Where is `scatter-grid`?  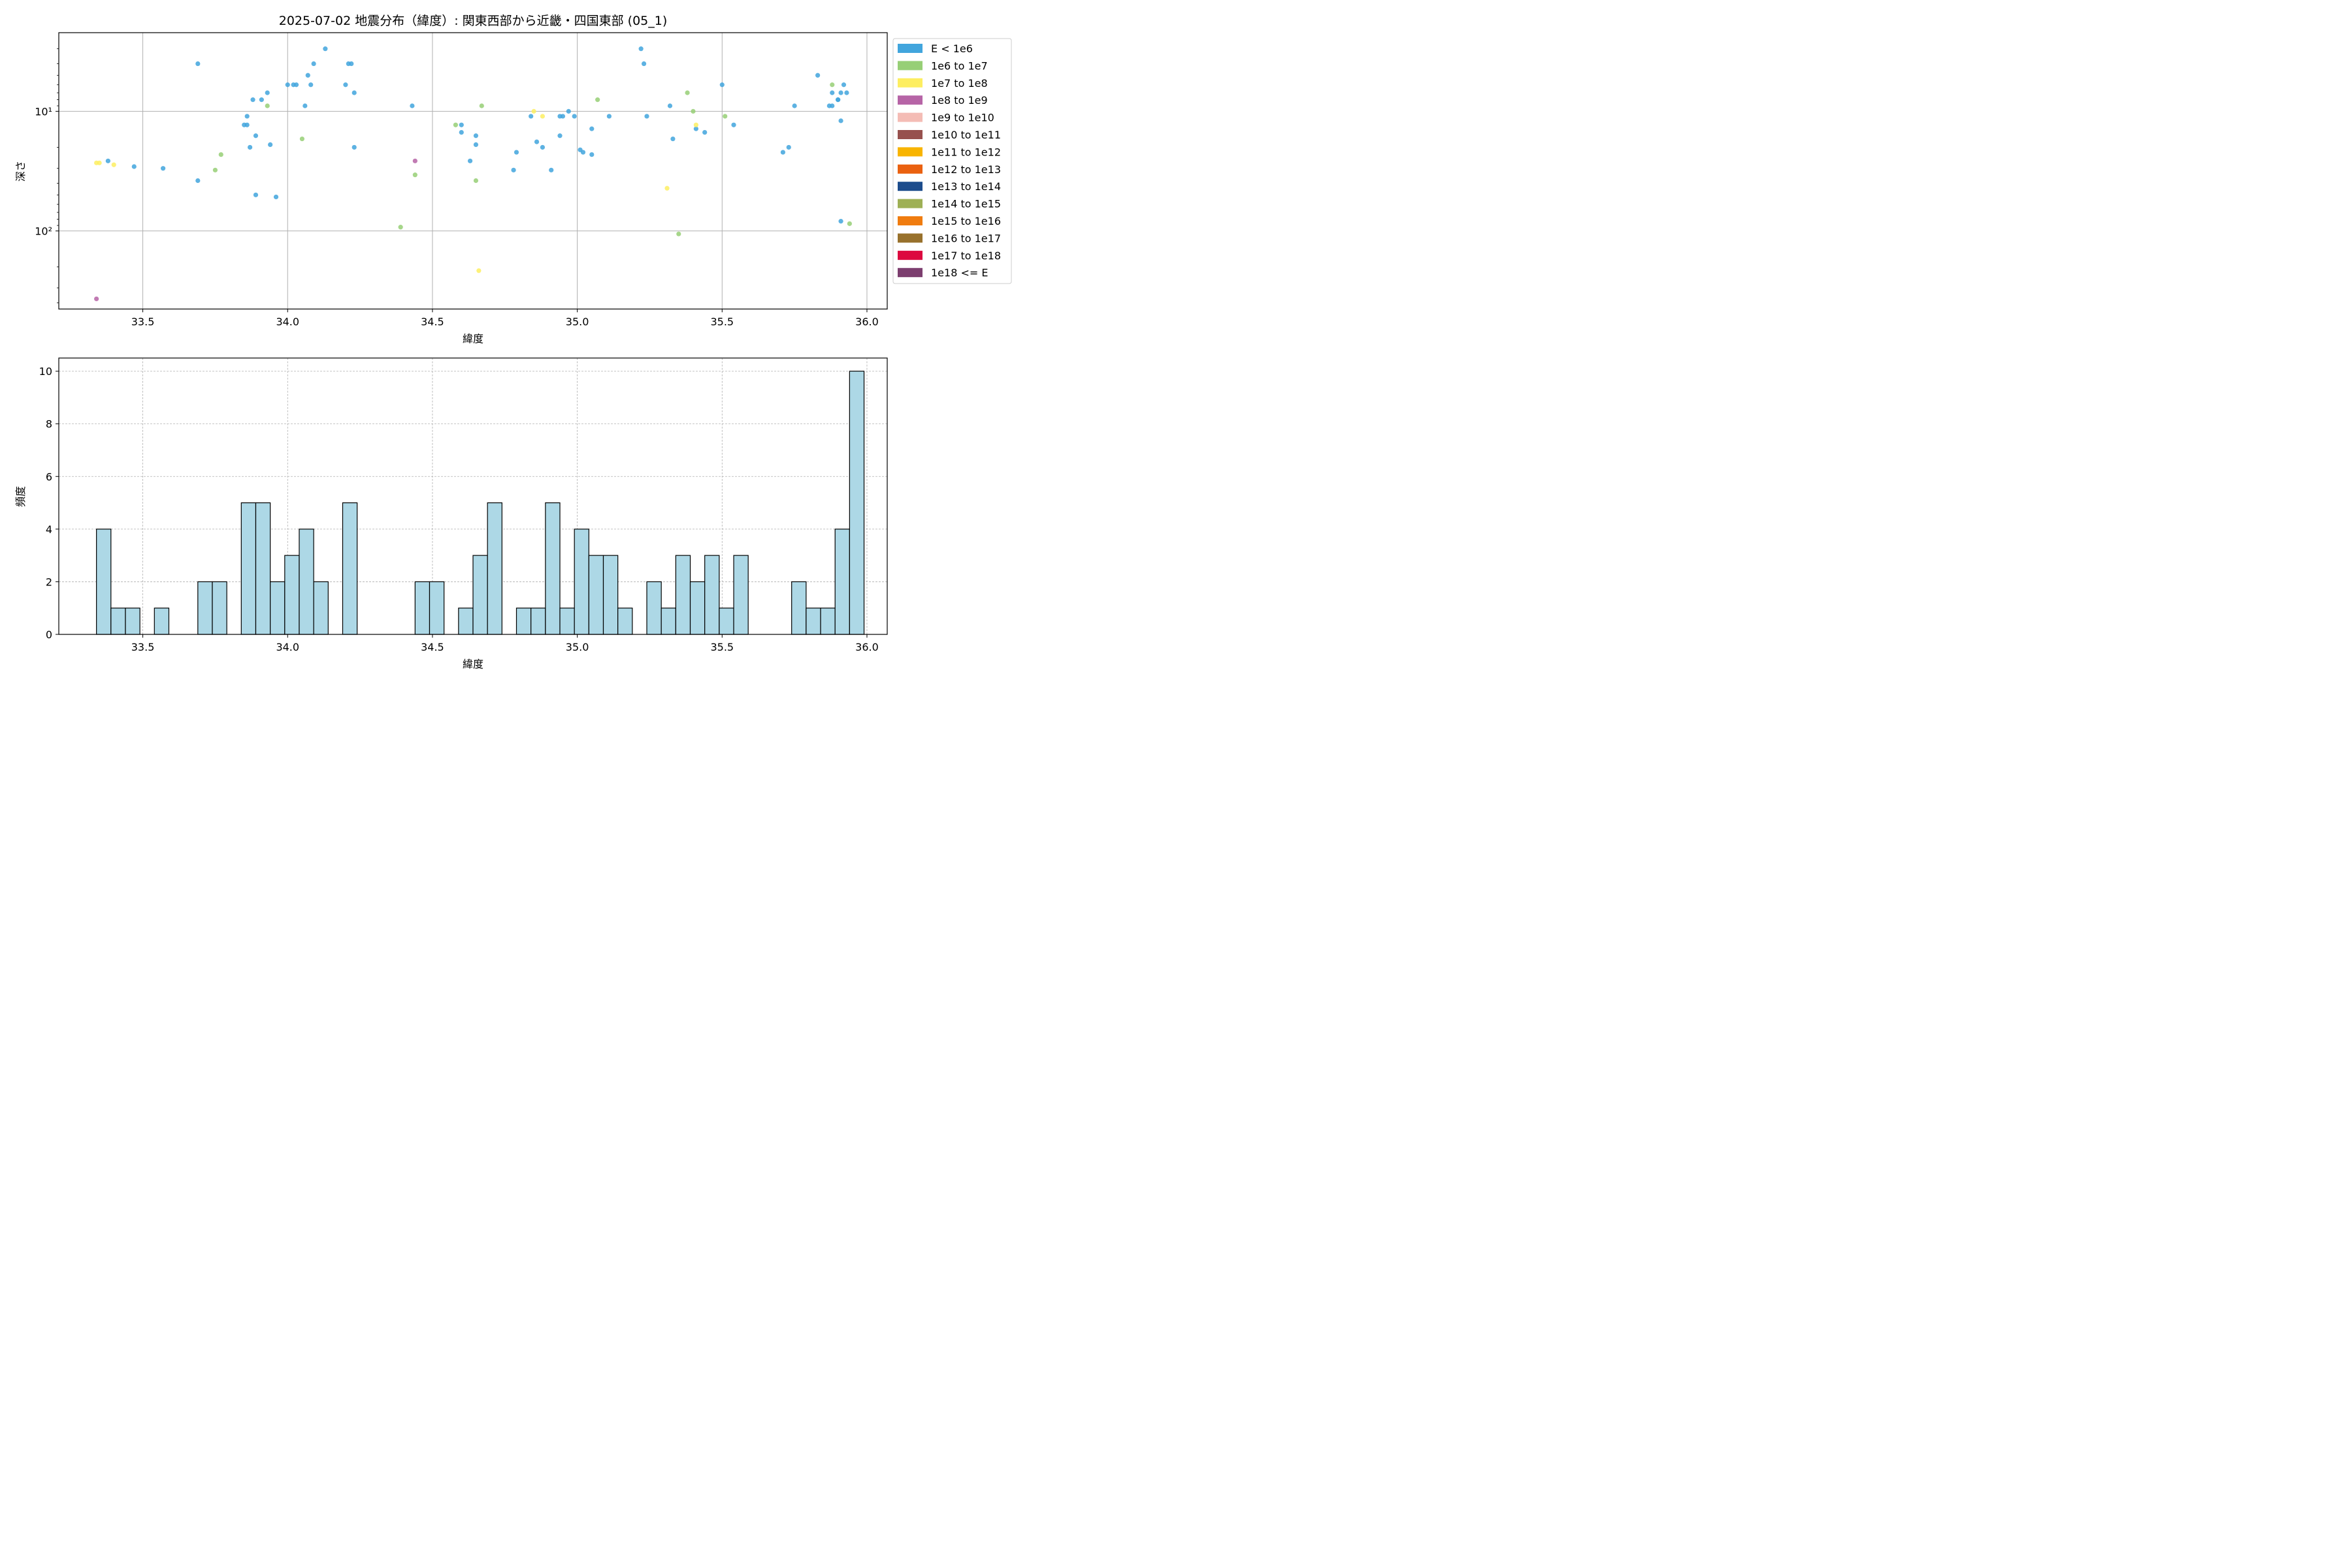 scatter-grid is located at coordinates (473, 171).